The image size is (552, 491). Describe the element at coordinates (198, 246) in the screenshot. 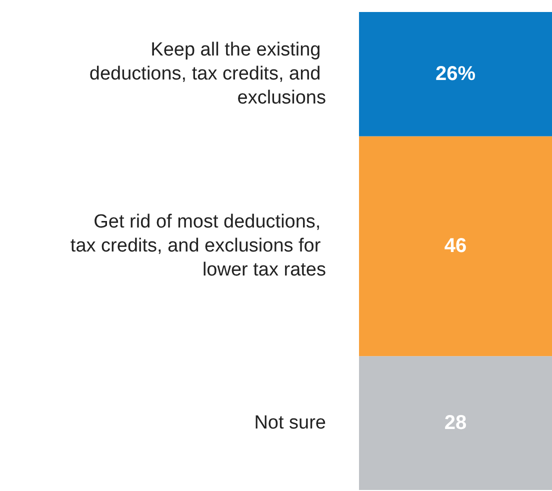

I see `series-label: Get rid of most deductions, tax credits, and exclusions for lower tax rates` at that location.